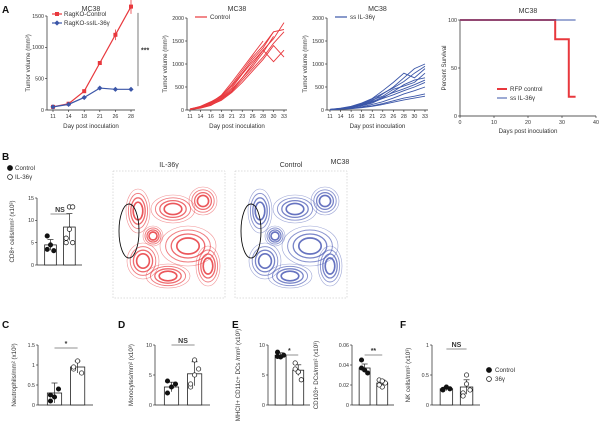  I want to click on a2-y-tick-label: 0, so click(182, 111).